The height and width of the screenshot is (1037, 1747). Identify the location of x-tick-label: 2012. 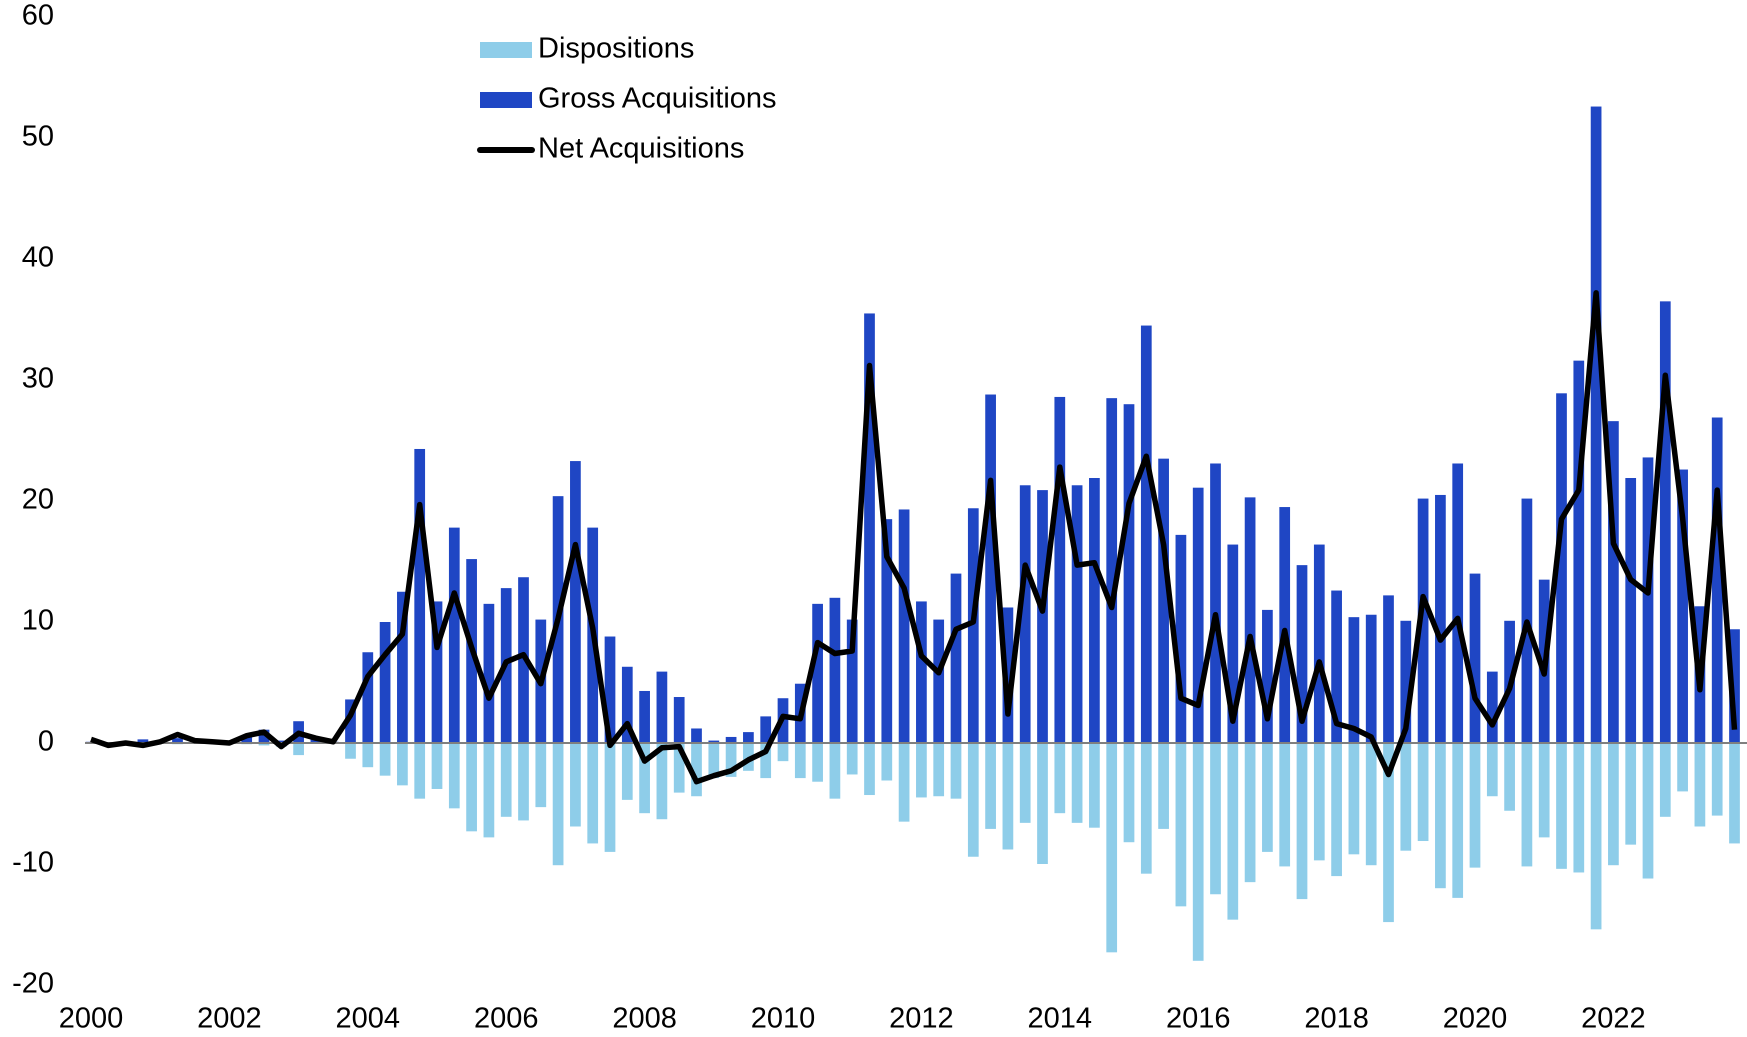
(921, 1019).